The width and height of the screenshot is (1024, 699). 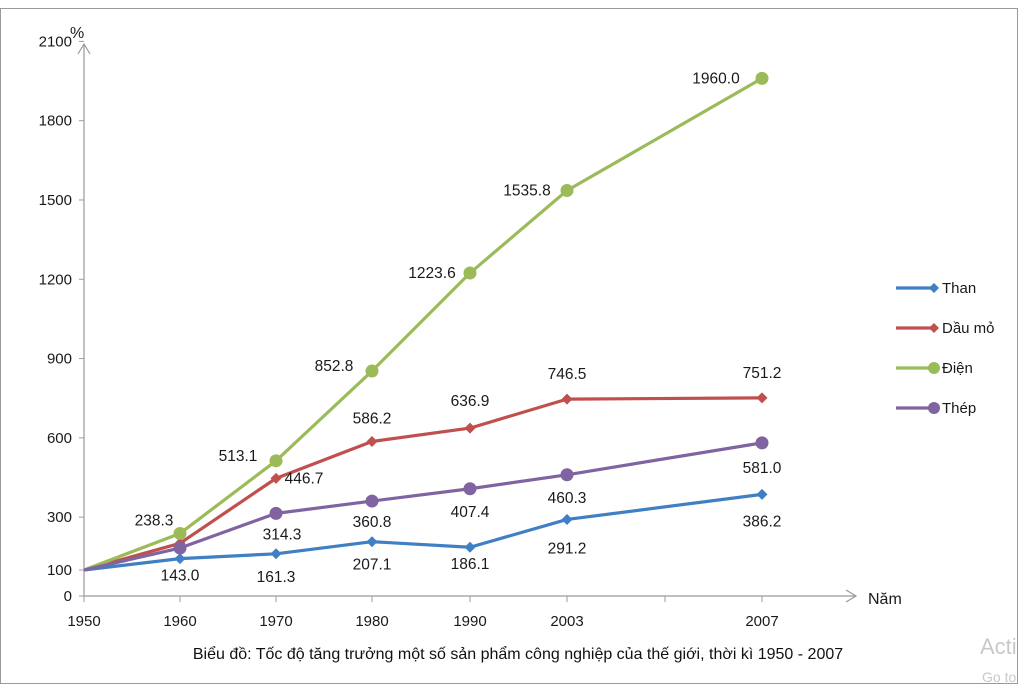 What do you see at coordinates (945, 348) in the screenshot?
I see `legend: Than Dầu mỏ Điện Thép` at bounding box center [945, 348].